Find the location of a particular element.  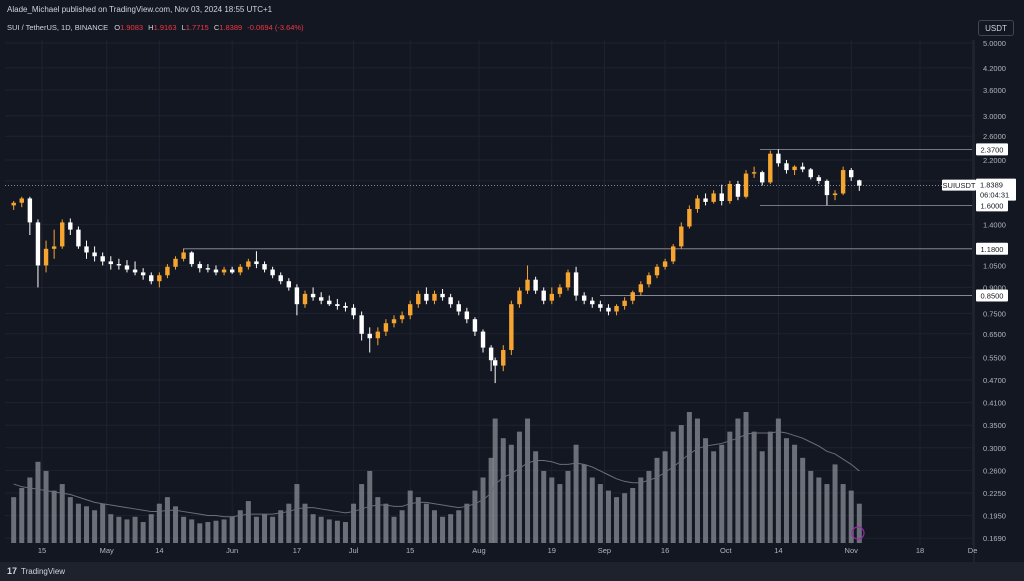

y-tick-label: 1.4000 is located at coordinates (994, 224).